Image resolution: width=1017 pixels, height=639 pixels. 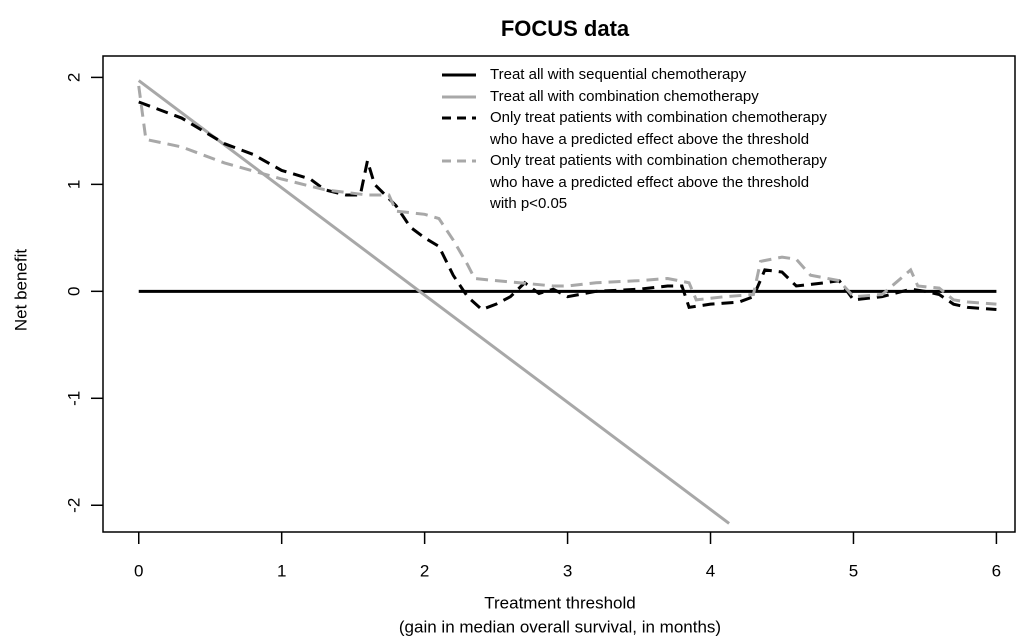 What do you see at coordinates (73, 291) in the screenshot?
I see `y-tick-label: 0` at bounding box center [73, 291].